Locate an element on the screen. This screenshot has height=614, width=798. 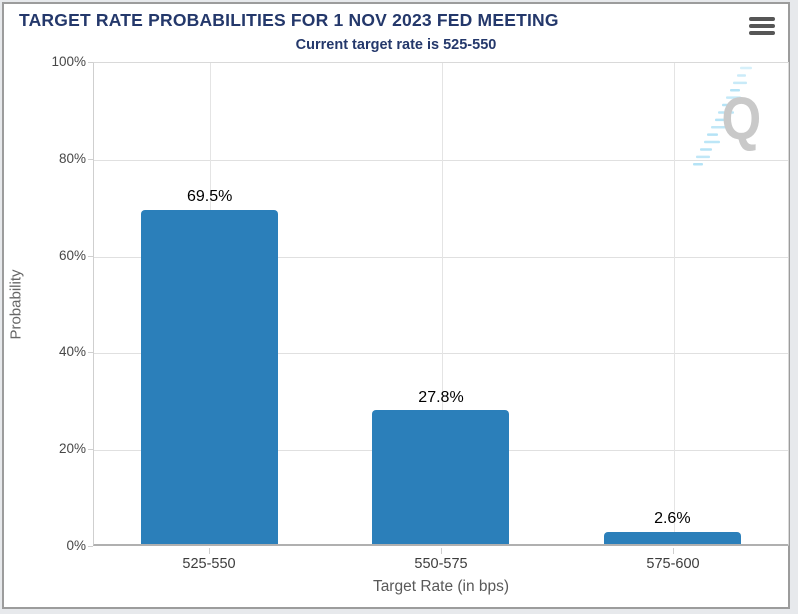
y-tick-label: 0% is located at coordinates (76, 545).